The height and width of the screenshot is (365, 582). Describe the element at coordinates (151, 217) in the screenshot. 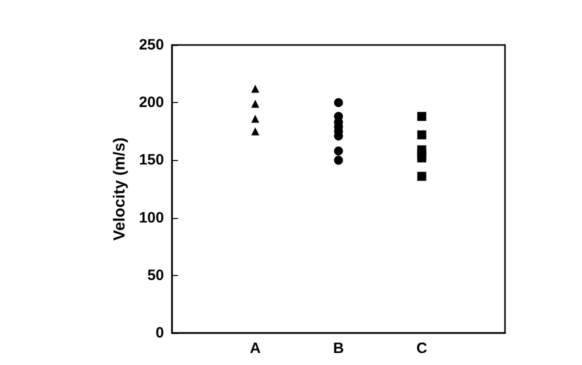

I see `y-tick-label: 100` at that location.